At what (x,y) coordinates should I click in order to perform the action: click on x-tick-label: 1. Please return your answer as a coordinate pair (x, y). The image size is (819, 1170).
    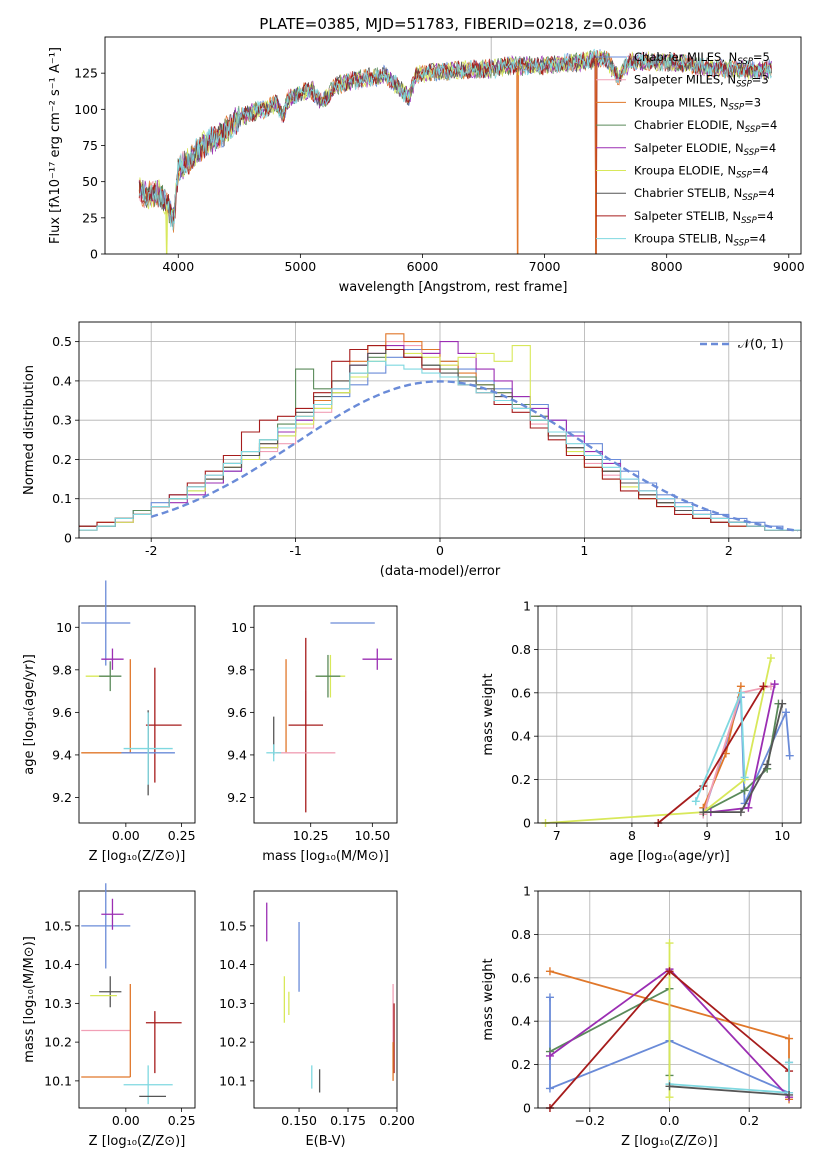
    Looking at the image, I should click on (584, 550).